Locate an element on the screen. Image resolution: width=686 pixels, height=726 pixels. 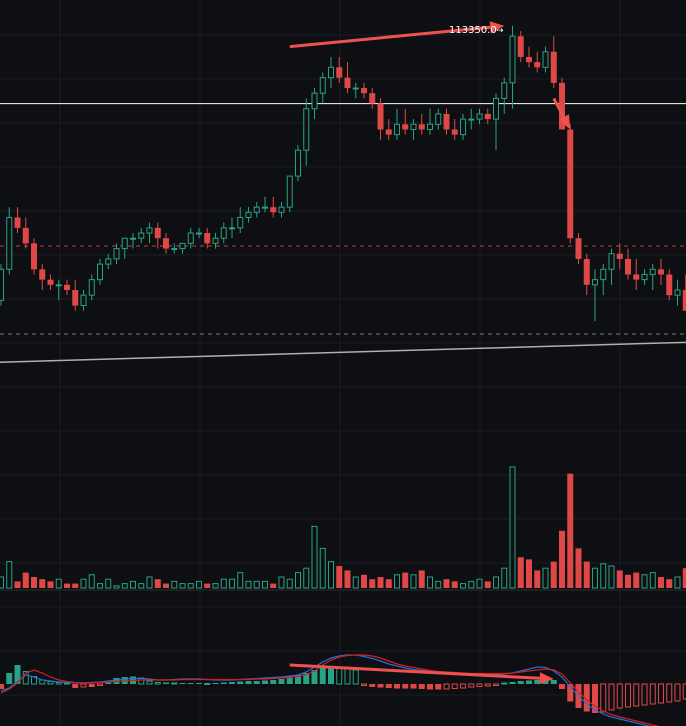
arrow-macd-divergence is located at coordinates (421, 674).